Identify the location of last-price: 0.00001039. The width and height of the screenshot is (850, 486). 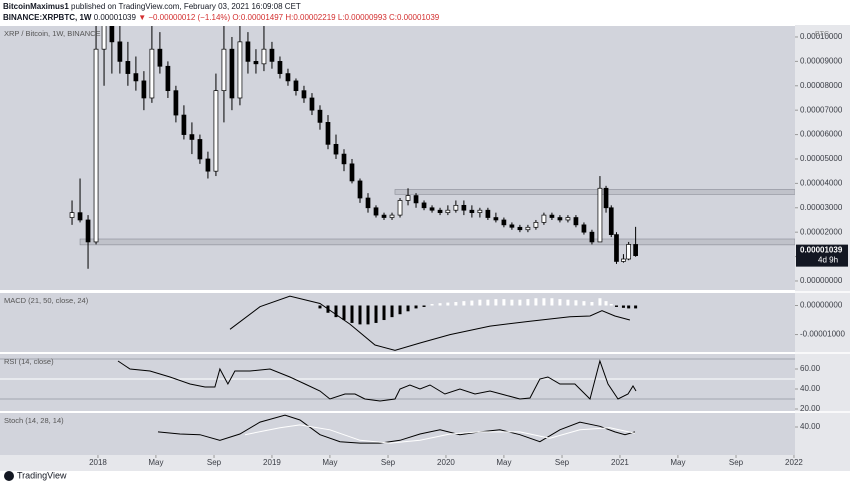
(821, 250).